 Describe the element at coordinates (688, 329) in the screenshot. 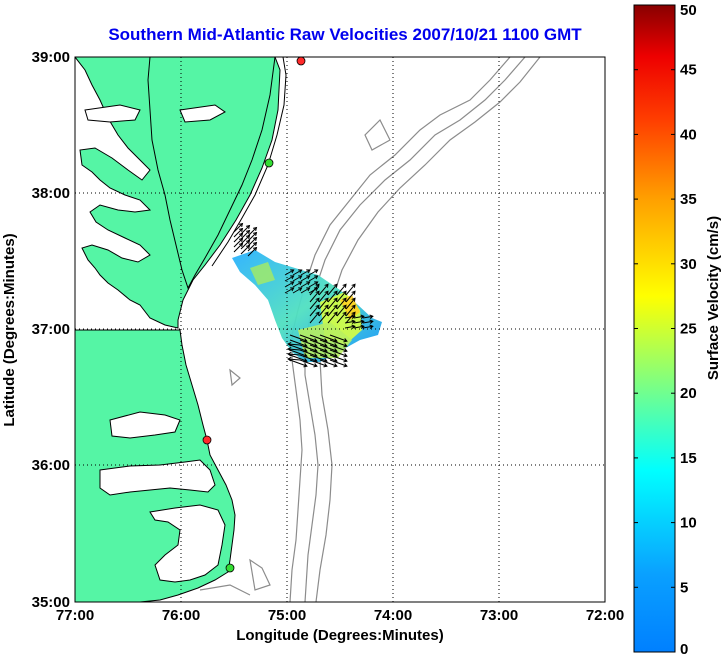

I see `colorbar-tick-label: 25` at that location.